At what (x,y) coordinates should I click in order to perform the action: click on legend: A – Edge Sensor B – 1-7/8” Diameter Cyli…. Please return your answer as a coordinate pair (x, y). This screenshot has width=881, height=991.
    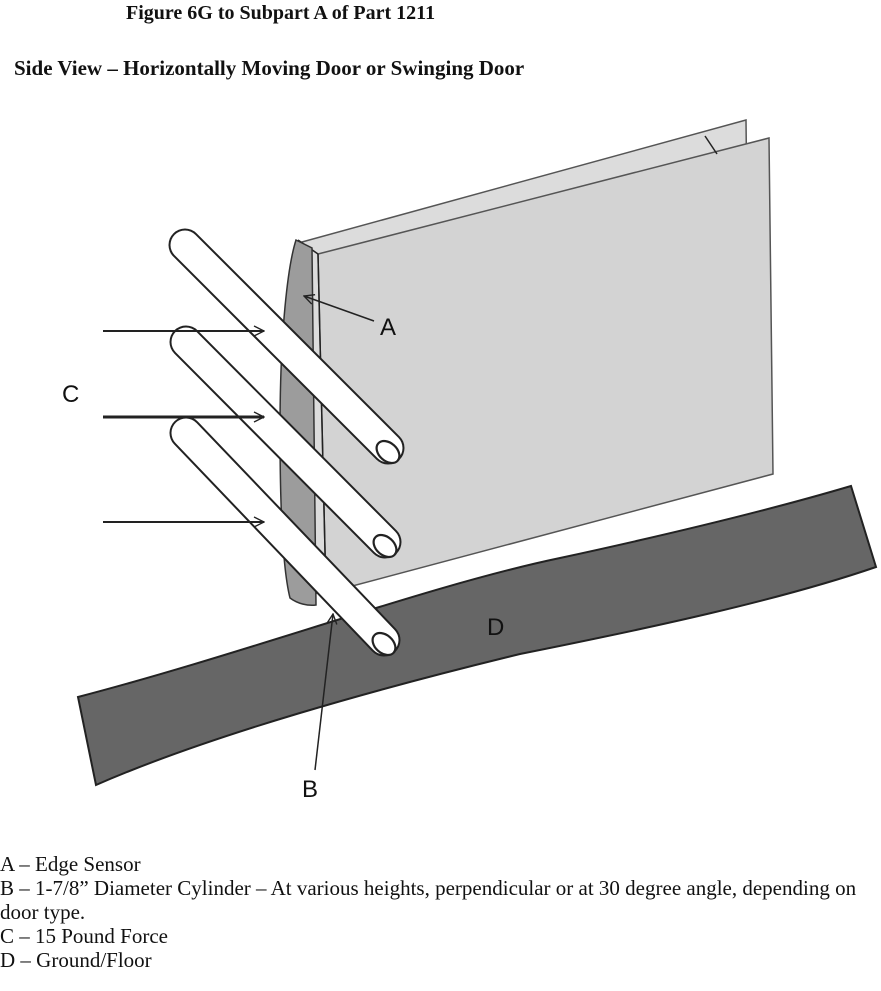
    Looking at the image, I should click on (430, 912).